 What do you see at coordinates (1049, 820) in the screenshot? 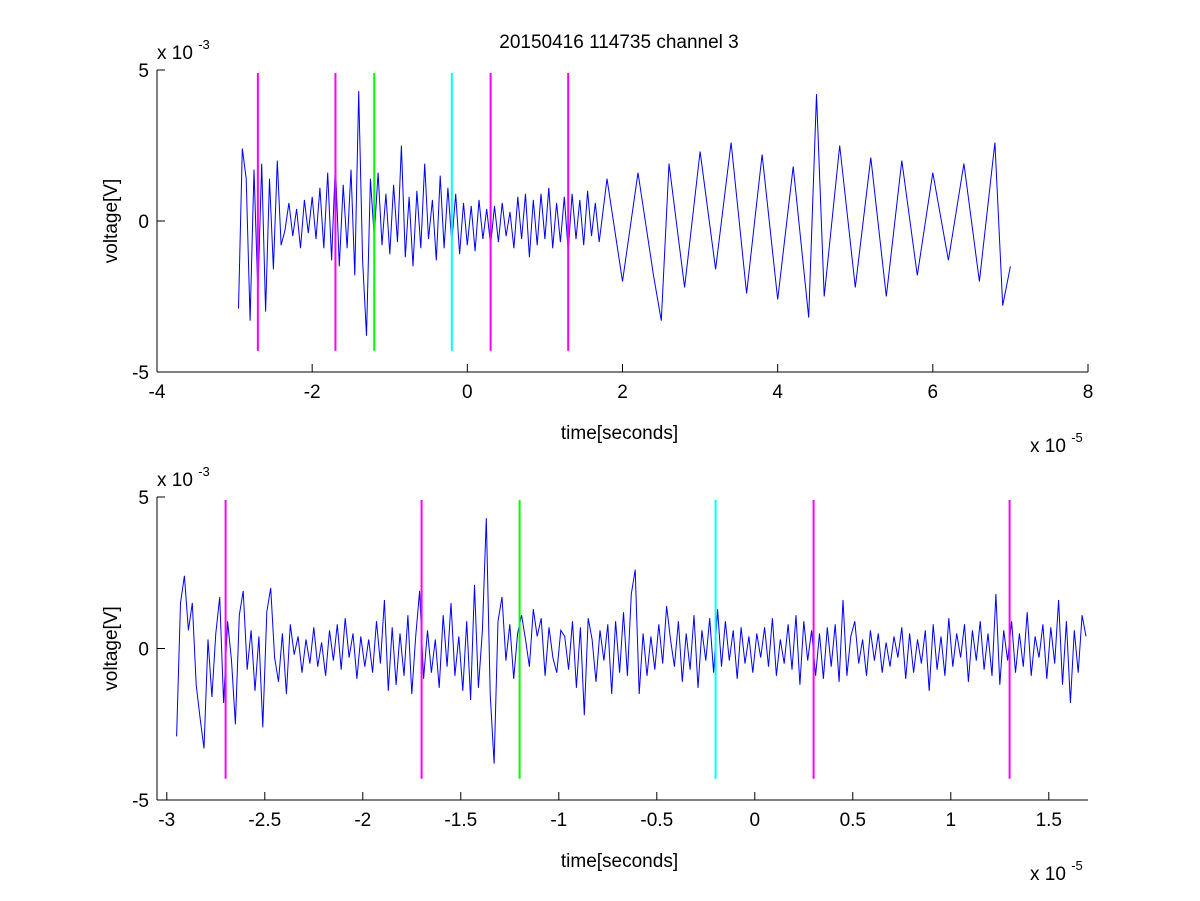
I see `x-tick-label: 1.5` at bounding box center [1049, 820].